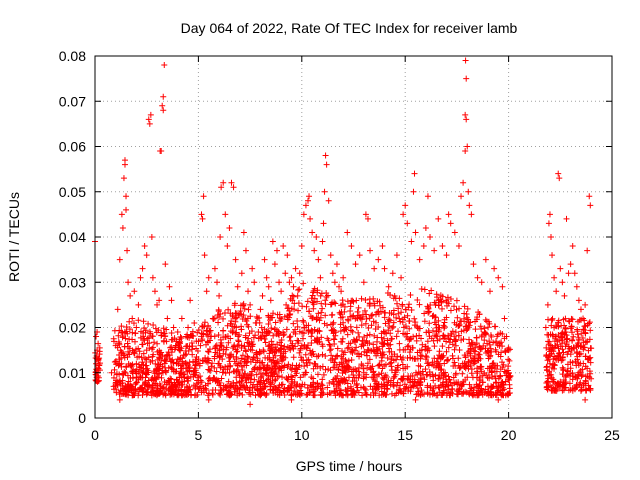  What do you see at coordinates (72, 237) in the screenshot?
I see `y-tick-label: 0.04` at bounding box center [72, 237].